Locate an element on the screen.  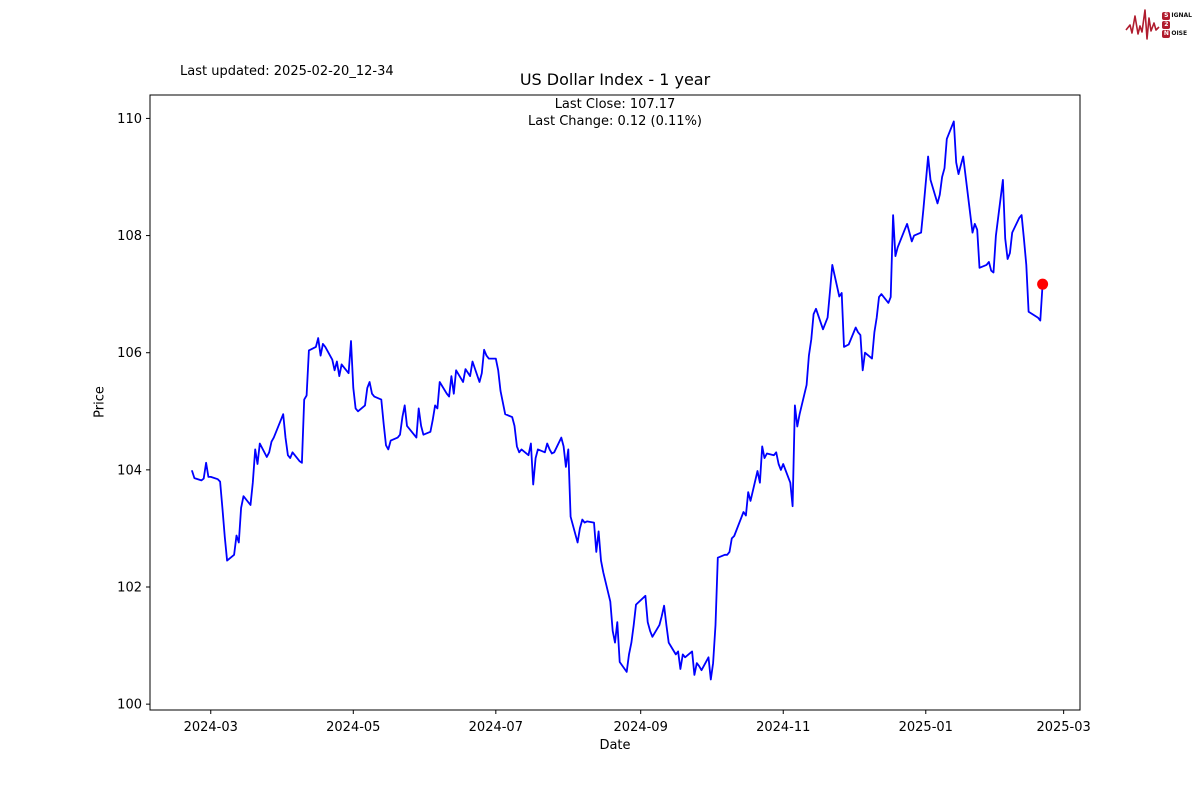
y-tick-label: 110 is located at coordinates (129, 119).